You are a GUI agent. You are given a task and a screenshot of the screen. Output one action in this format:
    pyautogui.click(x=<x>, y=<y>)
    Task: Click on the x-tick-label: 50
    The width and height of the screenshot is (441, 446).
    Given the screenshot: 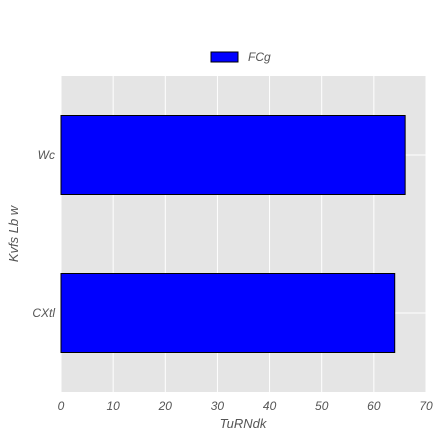 What is the action you would take?
    pyautogui.click(x=322, y=406)
    